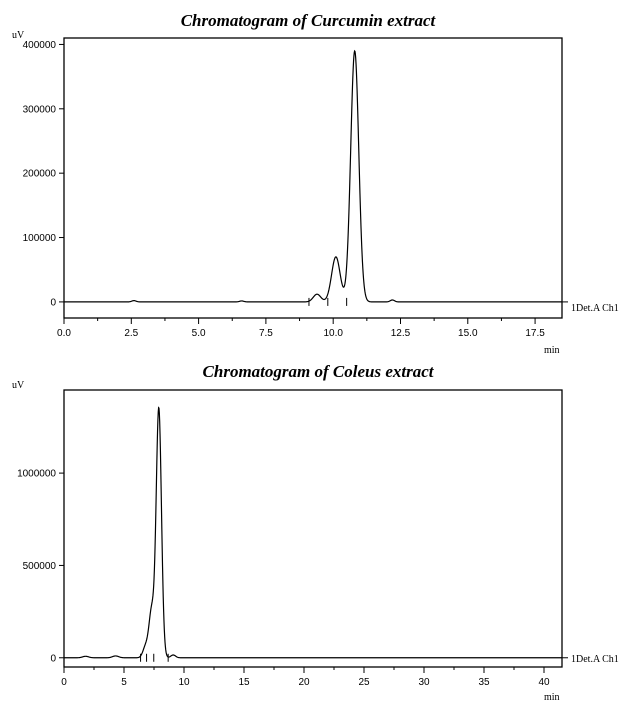 Image resolution: width=630 pixels, height=701 pixels. I want to click on chart-1-detector-label: 1Det.A Ch1, so click(595, 308).